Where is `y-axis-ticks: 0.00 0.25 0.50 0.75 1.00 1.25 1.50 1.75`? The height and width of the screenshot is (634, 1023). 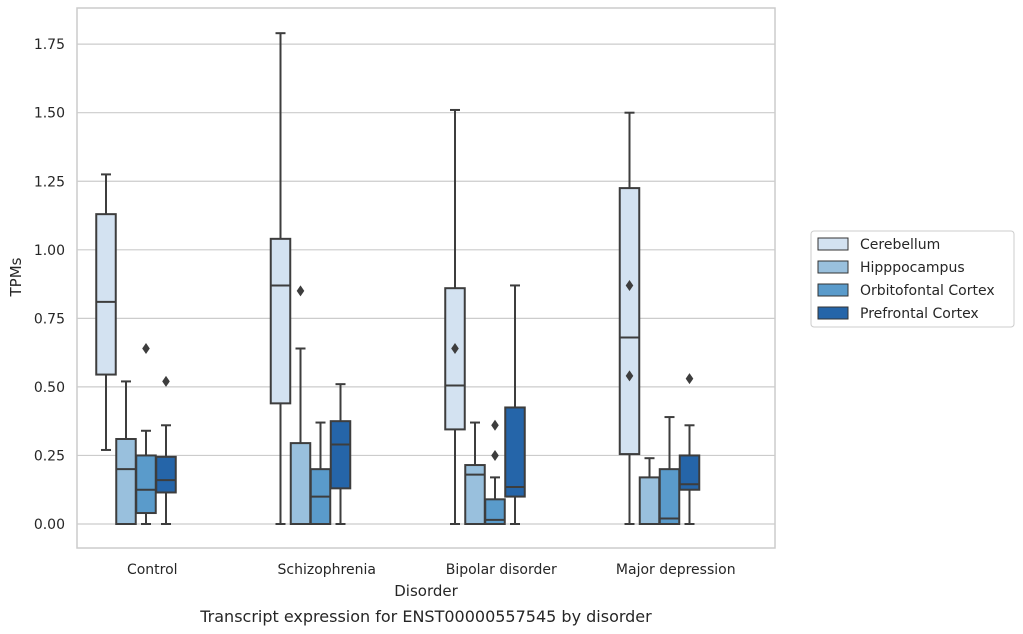
y-axis-ticks: 0.00 0.25 0.50 0.75 1.00 1.25 1.50 1.75 is located at coordinates (49, 285).